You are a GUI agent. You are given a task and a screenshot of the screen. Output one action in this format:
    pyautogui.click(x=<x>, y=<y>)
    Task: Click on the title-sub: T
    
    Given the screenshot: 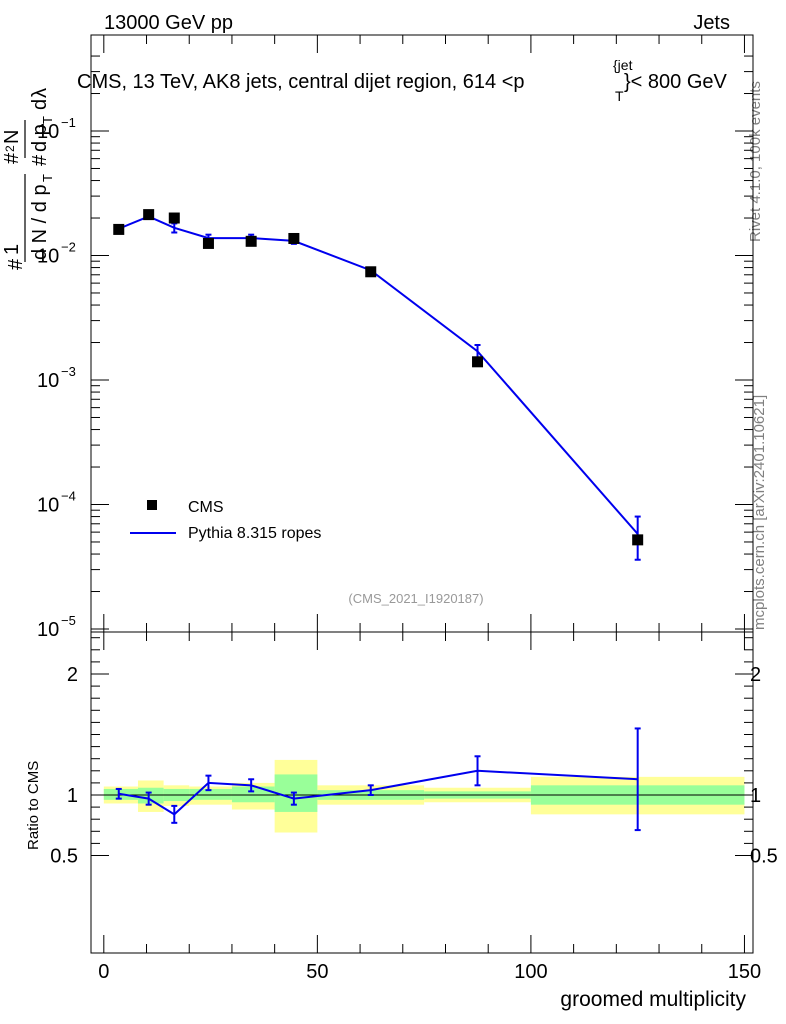 What is the action you would take?
    pyautogui.click(x=619, y=96)
    